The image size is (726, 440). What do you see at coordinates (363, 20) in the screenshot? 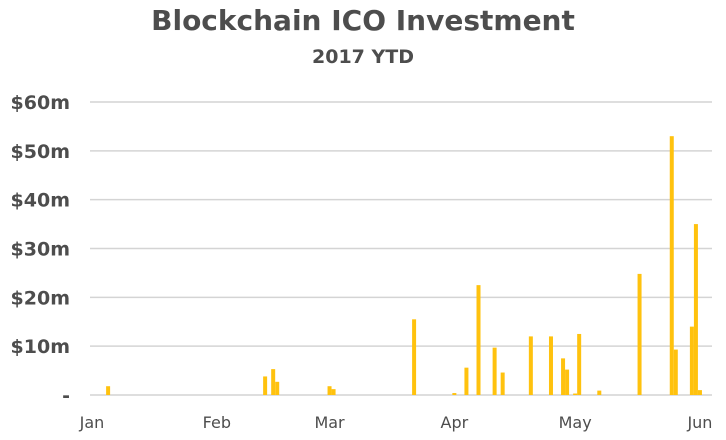
I see `chart-title: Blockchain ICO Investment` at bounding box center [363, 20].